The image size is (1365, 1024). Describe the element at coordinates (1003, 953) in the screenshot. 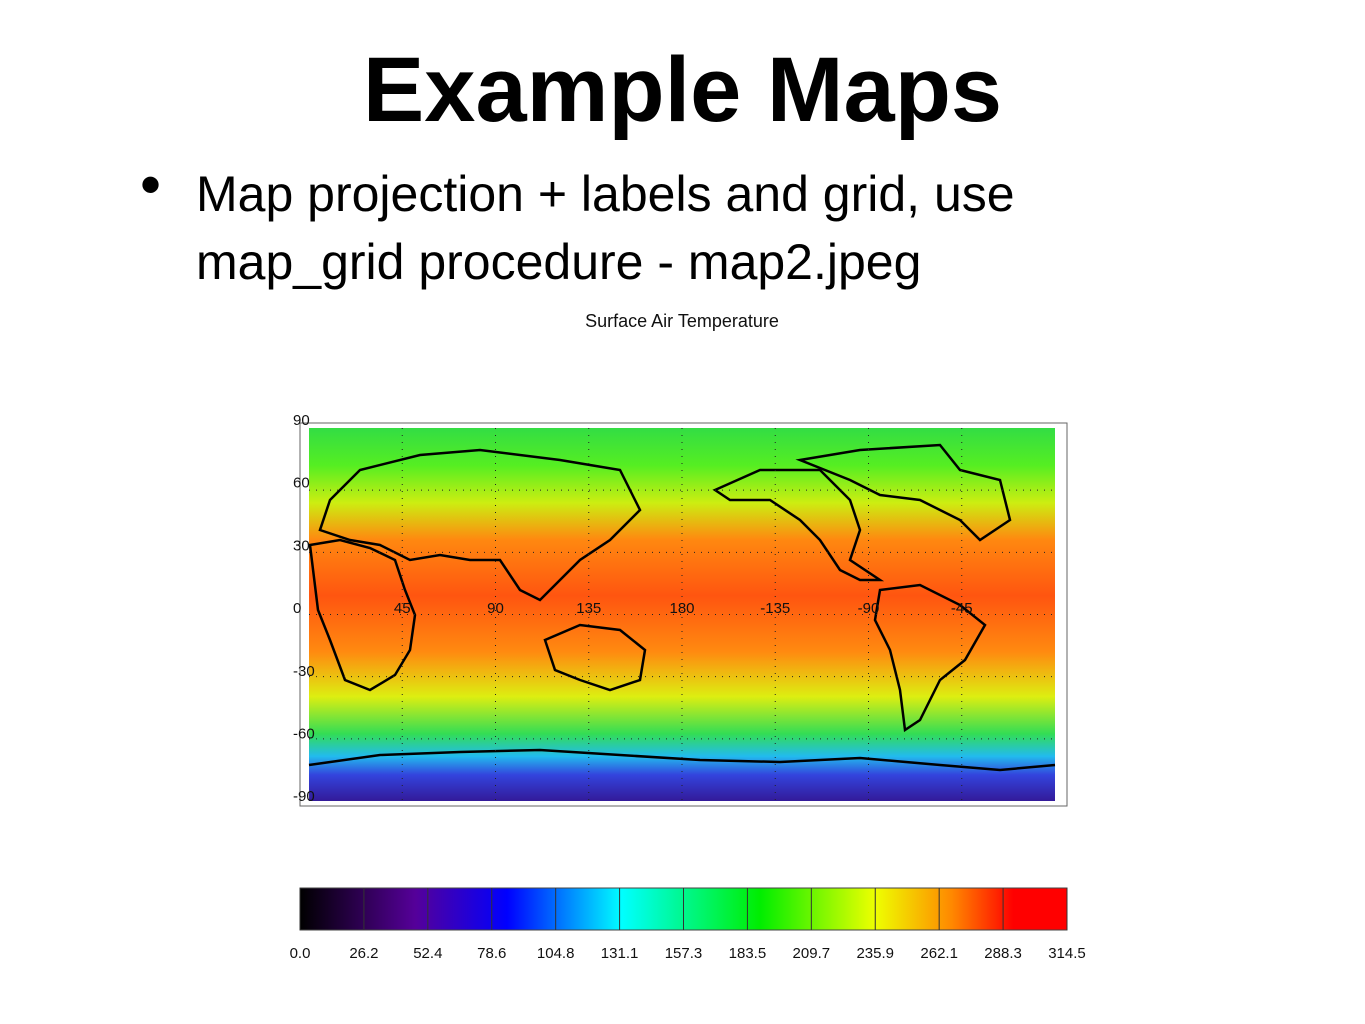

I see `colorbar-label: 288.3` at that location.